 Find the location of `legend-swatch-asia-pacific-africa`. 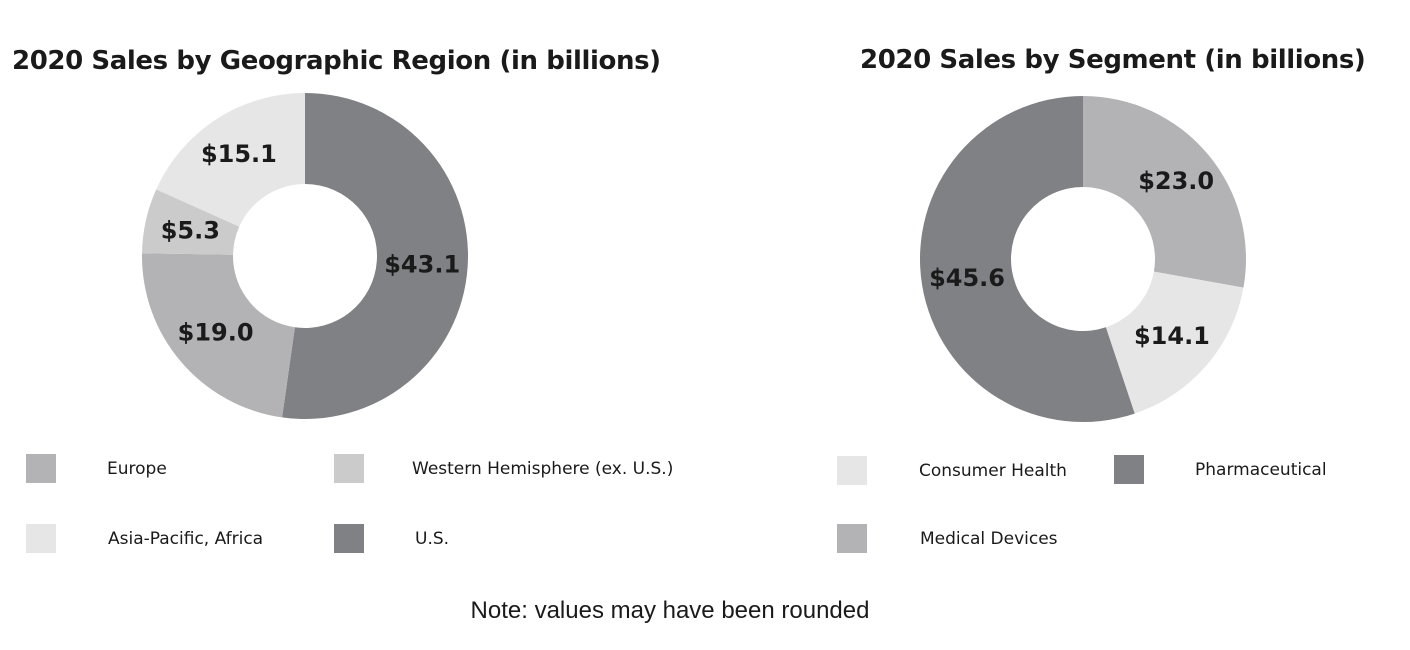

legend-swatch-asia-pacific-africa is located at coordinates (41, 538).